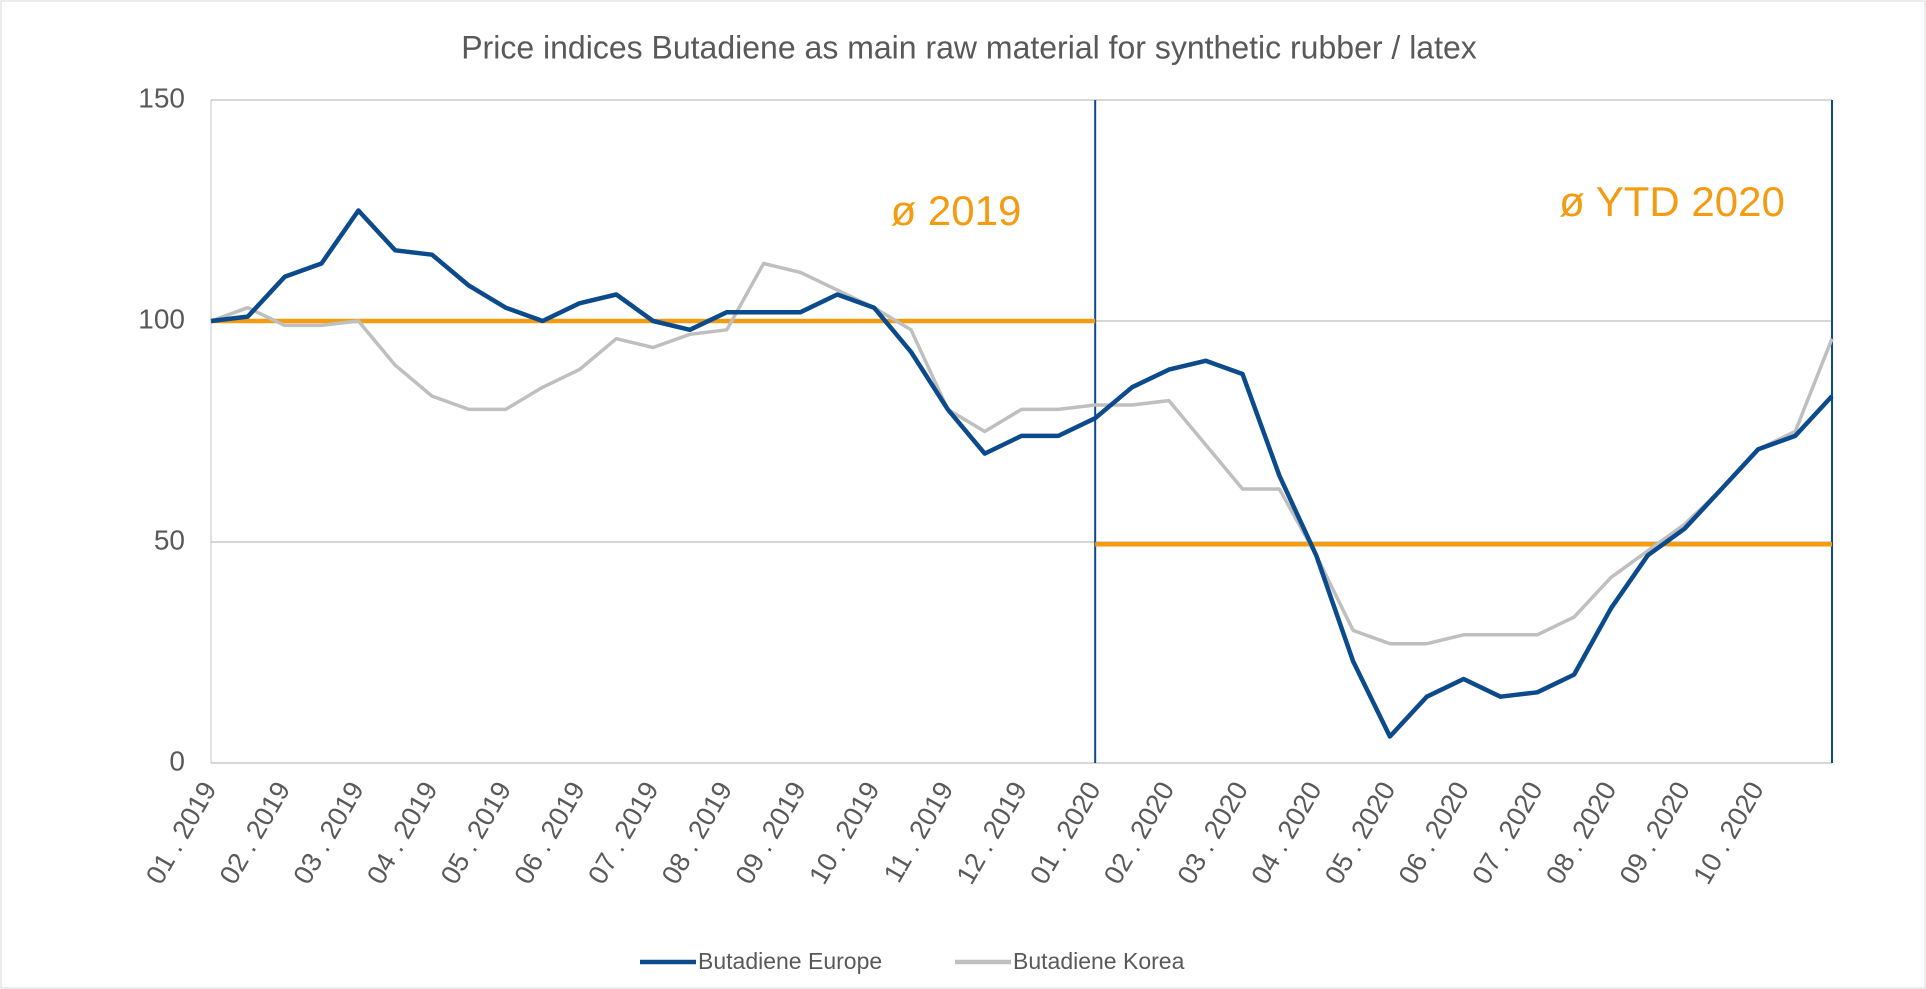 The width and height of the screenshot is (1926, 989). I want to click on y-tick-label: 50, so click(169, 539).